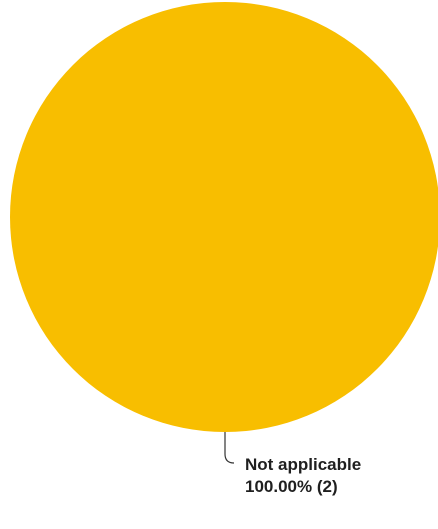 This screenshot has height=529, width=438. Describe the element at coordinates (303, 464) in the screenshot. I see `slice-label-name: Not applicable` at that location.